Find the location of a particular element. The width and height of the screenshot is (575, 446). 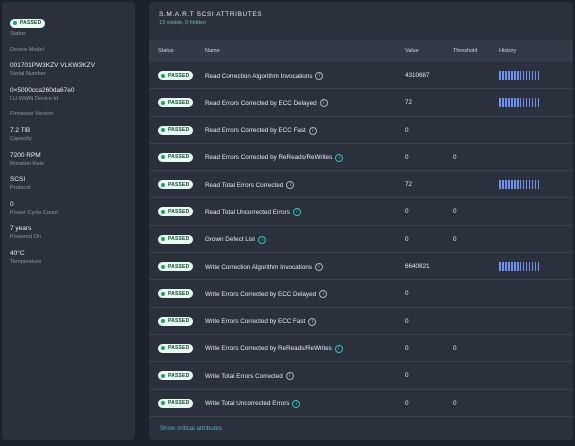

device-info-item: 001701PW3KZV VLKW3KZV Serial Number is located at coordinates (68, 69).